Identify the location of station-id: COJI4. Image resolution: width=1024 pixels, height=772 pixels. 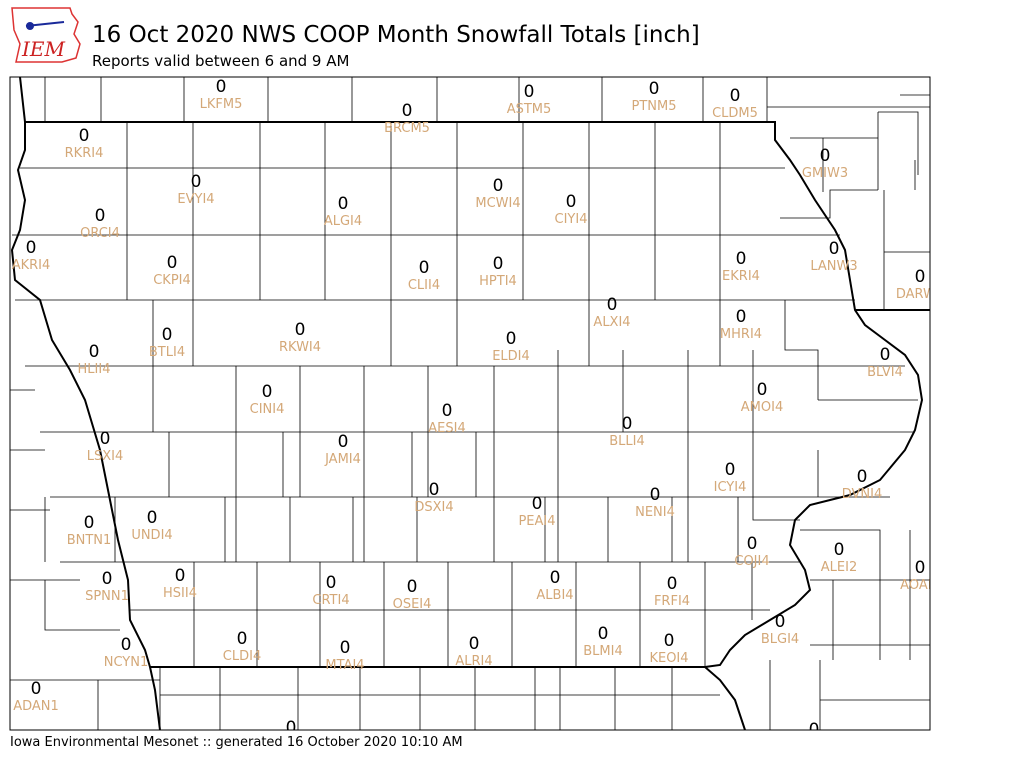
(751, 561).